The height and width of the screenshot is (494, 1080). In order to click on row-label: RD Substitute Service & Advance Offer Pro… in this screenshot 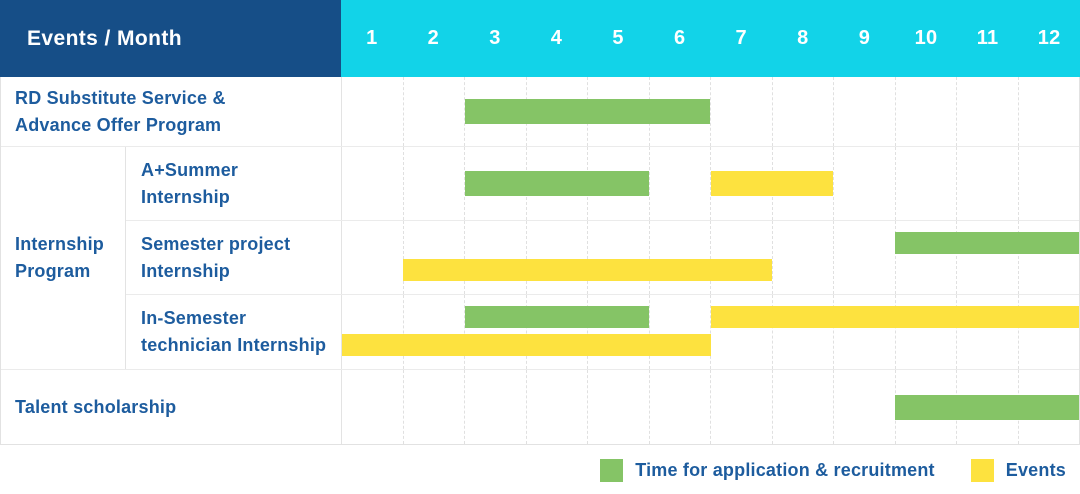, I will do `click(171, 111)`.